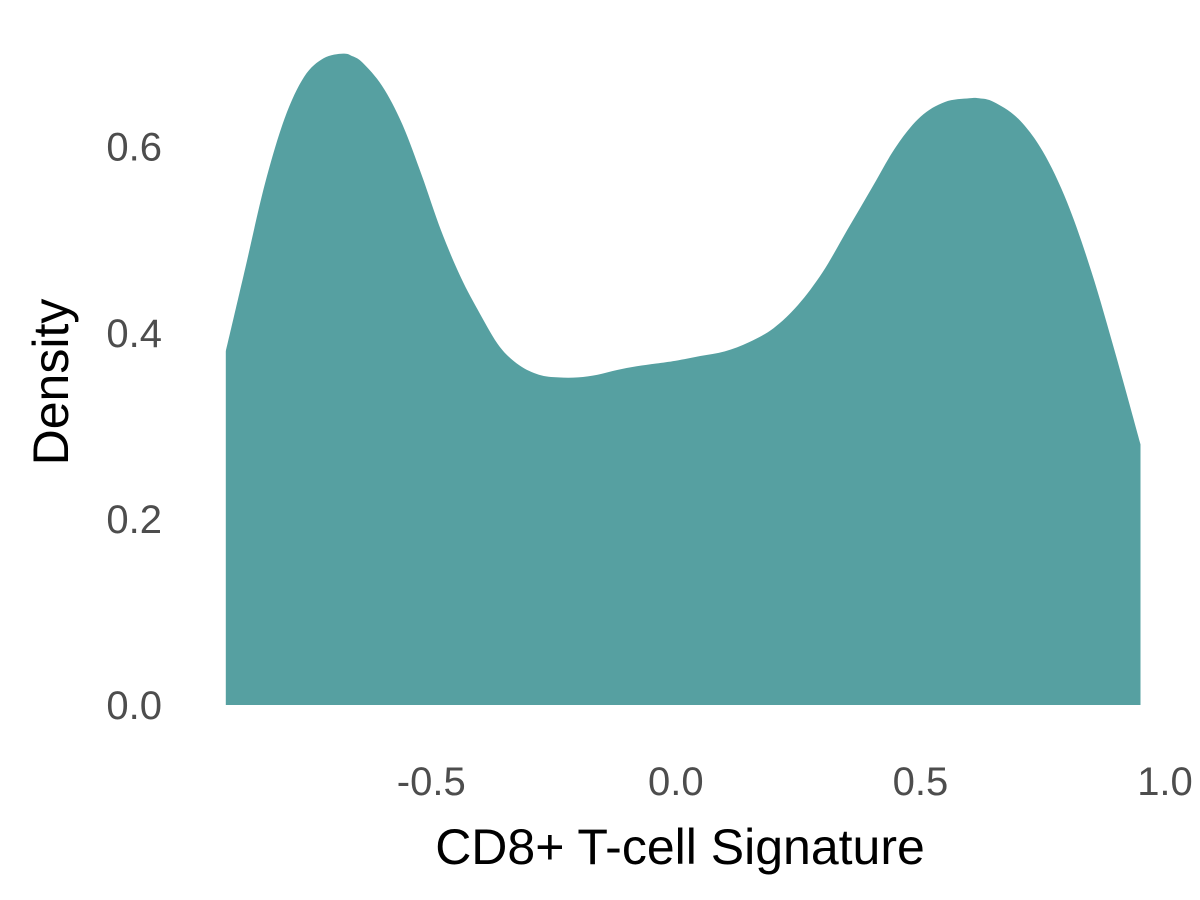 This screenshot has width=1200, height=900. I want to click on x-tick-label: 1.0, so click(1165, 782).